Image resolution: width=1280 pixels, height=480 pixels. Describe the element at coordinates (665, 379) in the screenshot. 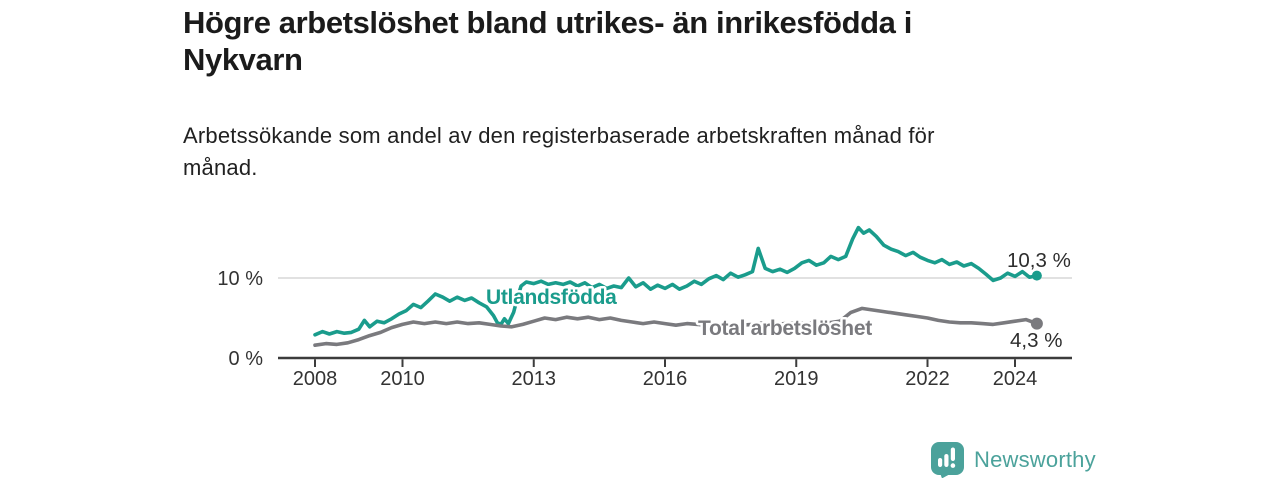

I see `x-tick-label-2016: 2016` at that location.